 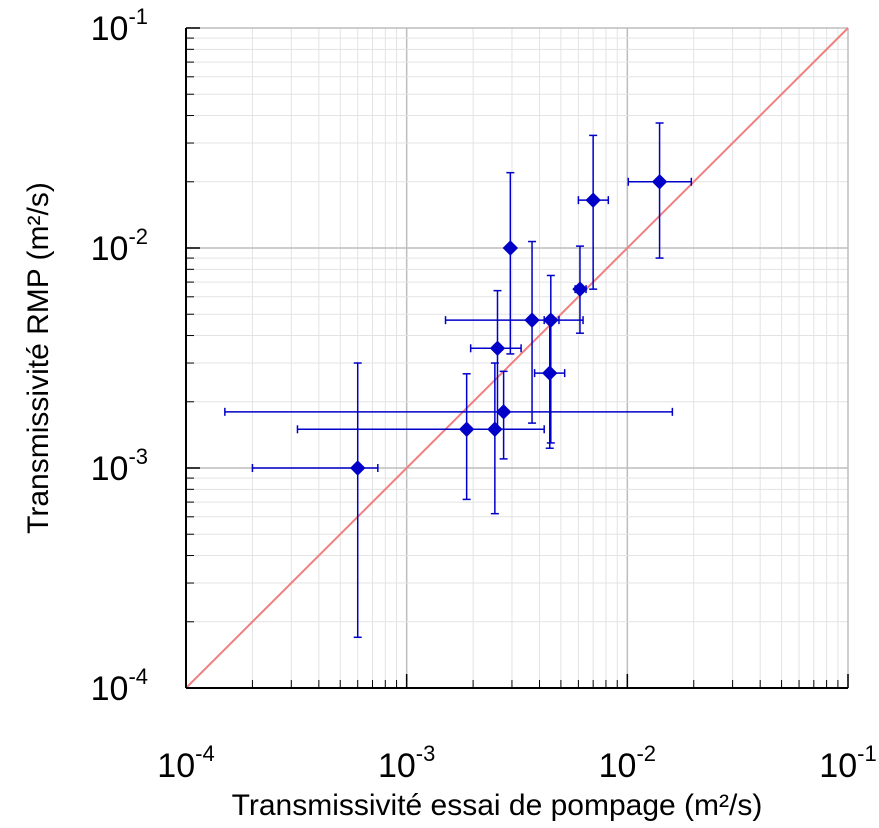 What do you see at coordinates (516, 763) in the screenshot?
I see `x-tick-labels: 10⁻⁴ 10⁻³ 10⁻² 10⁻¹` at bounding box center [516, 763].